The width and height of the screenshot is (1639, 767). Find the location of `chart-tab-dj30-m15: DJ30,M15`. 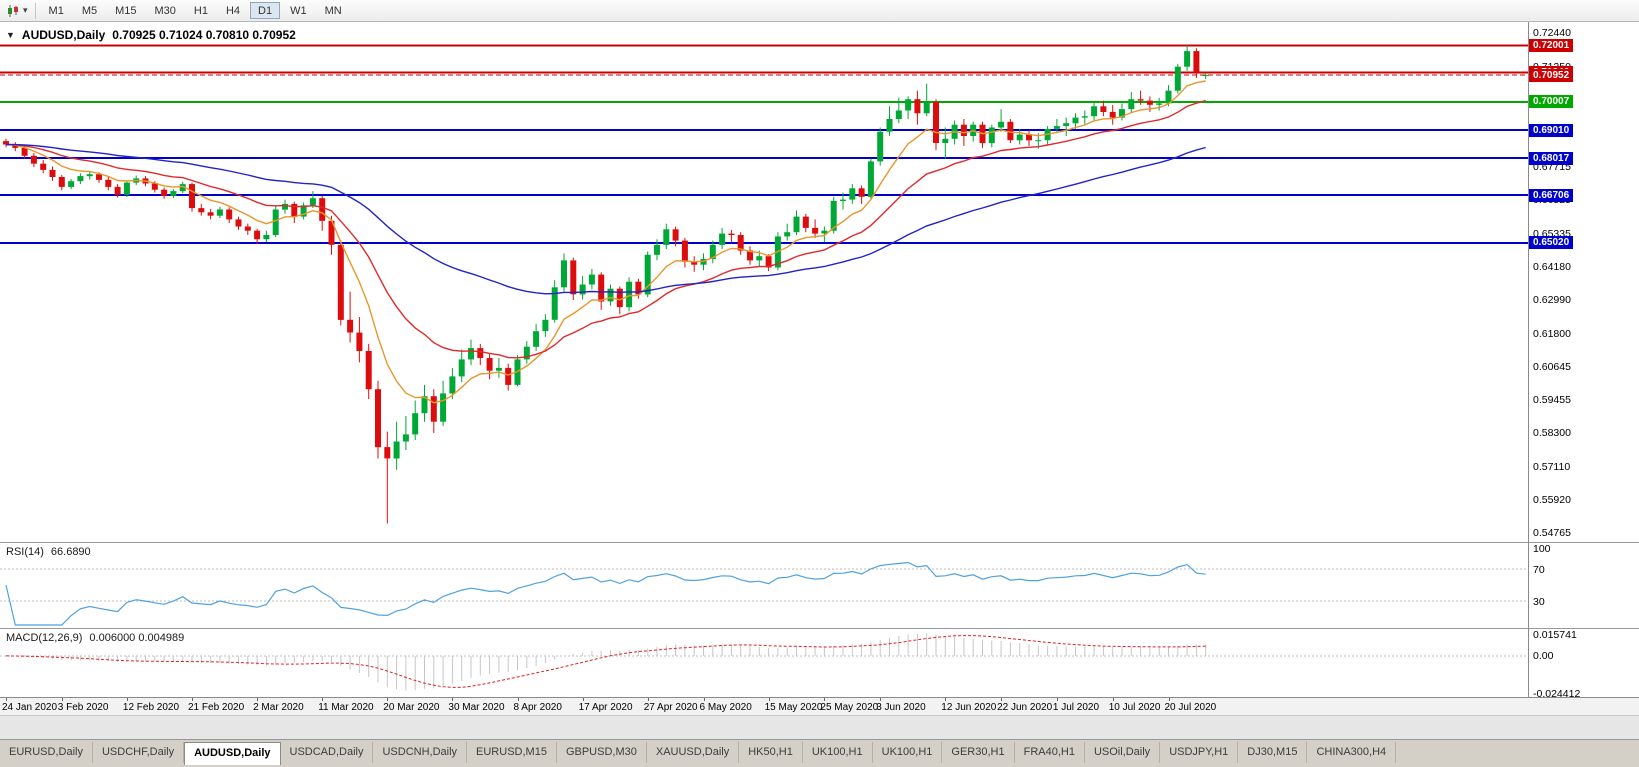

chart-tab-dj30-m15: DJ30,M15 is located at coordinates (1273, 752).